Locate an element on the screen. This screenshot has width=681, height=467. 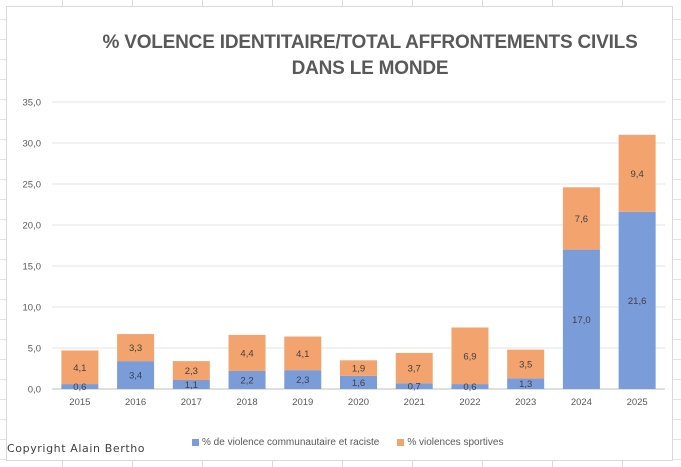
x-tick-label: 2017 is located at coordinates (191, 402).